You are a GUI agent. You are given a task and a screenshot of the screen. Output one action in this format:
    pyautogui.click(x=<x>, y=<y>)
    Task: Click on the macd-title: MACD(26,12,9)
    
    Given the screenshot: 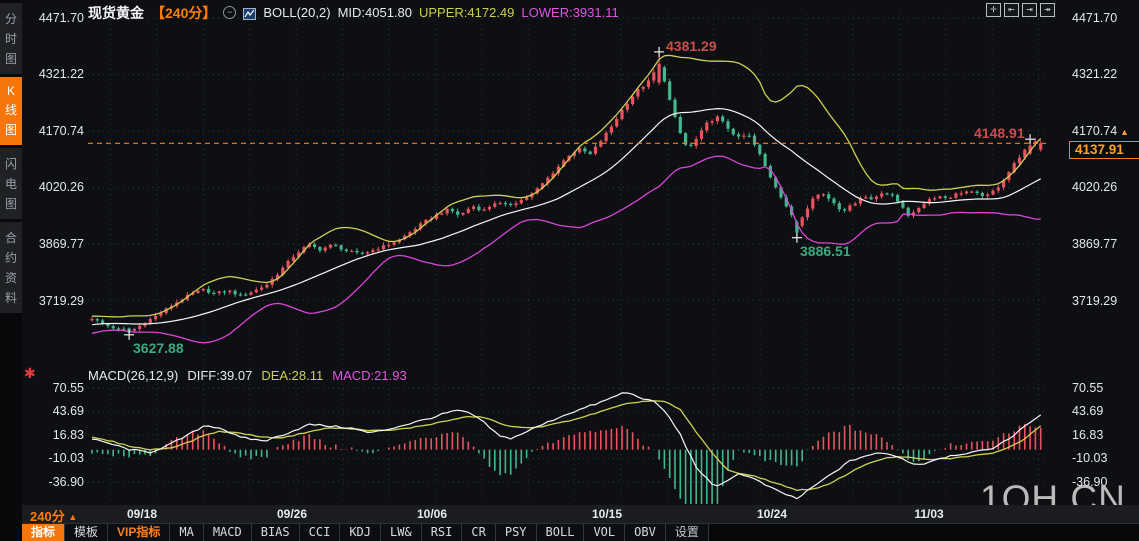 What is the action you would take?
    pyautogui.click(x=133, y=375)
    